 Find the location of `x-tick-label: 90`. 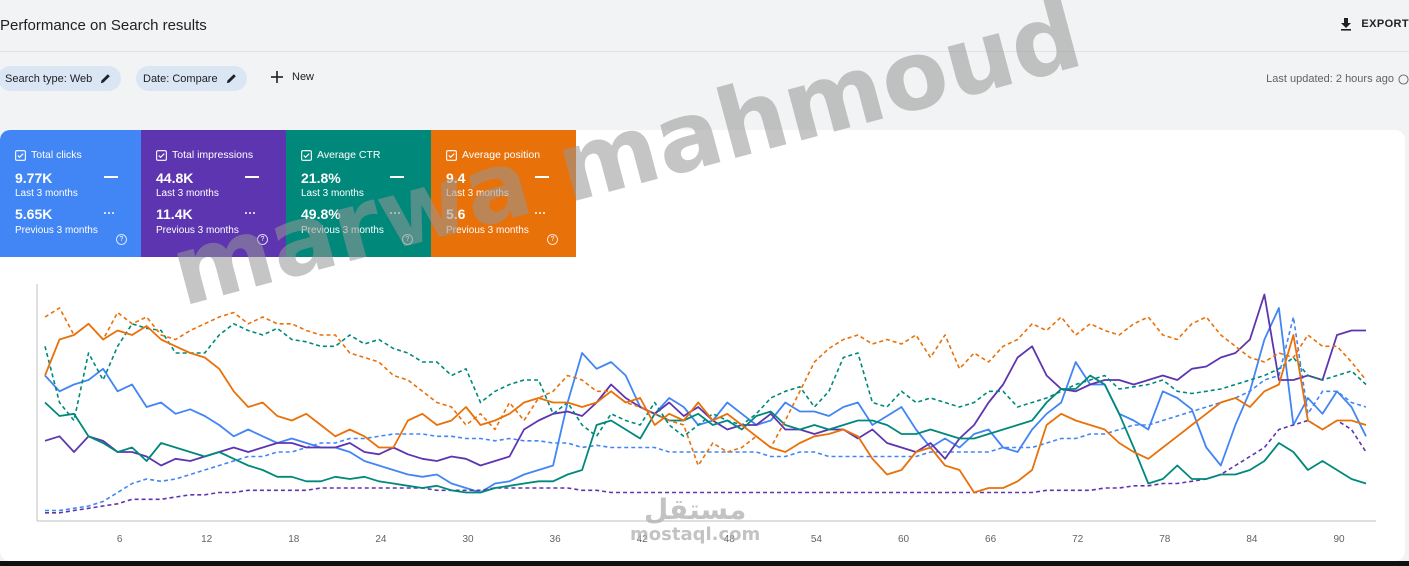

x-tick-label: 90 is located at coordinates (1339, 539).